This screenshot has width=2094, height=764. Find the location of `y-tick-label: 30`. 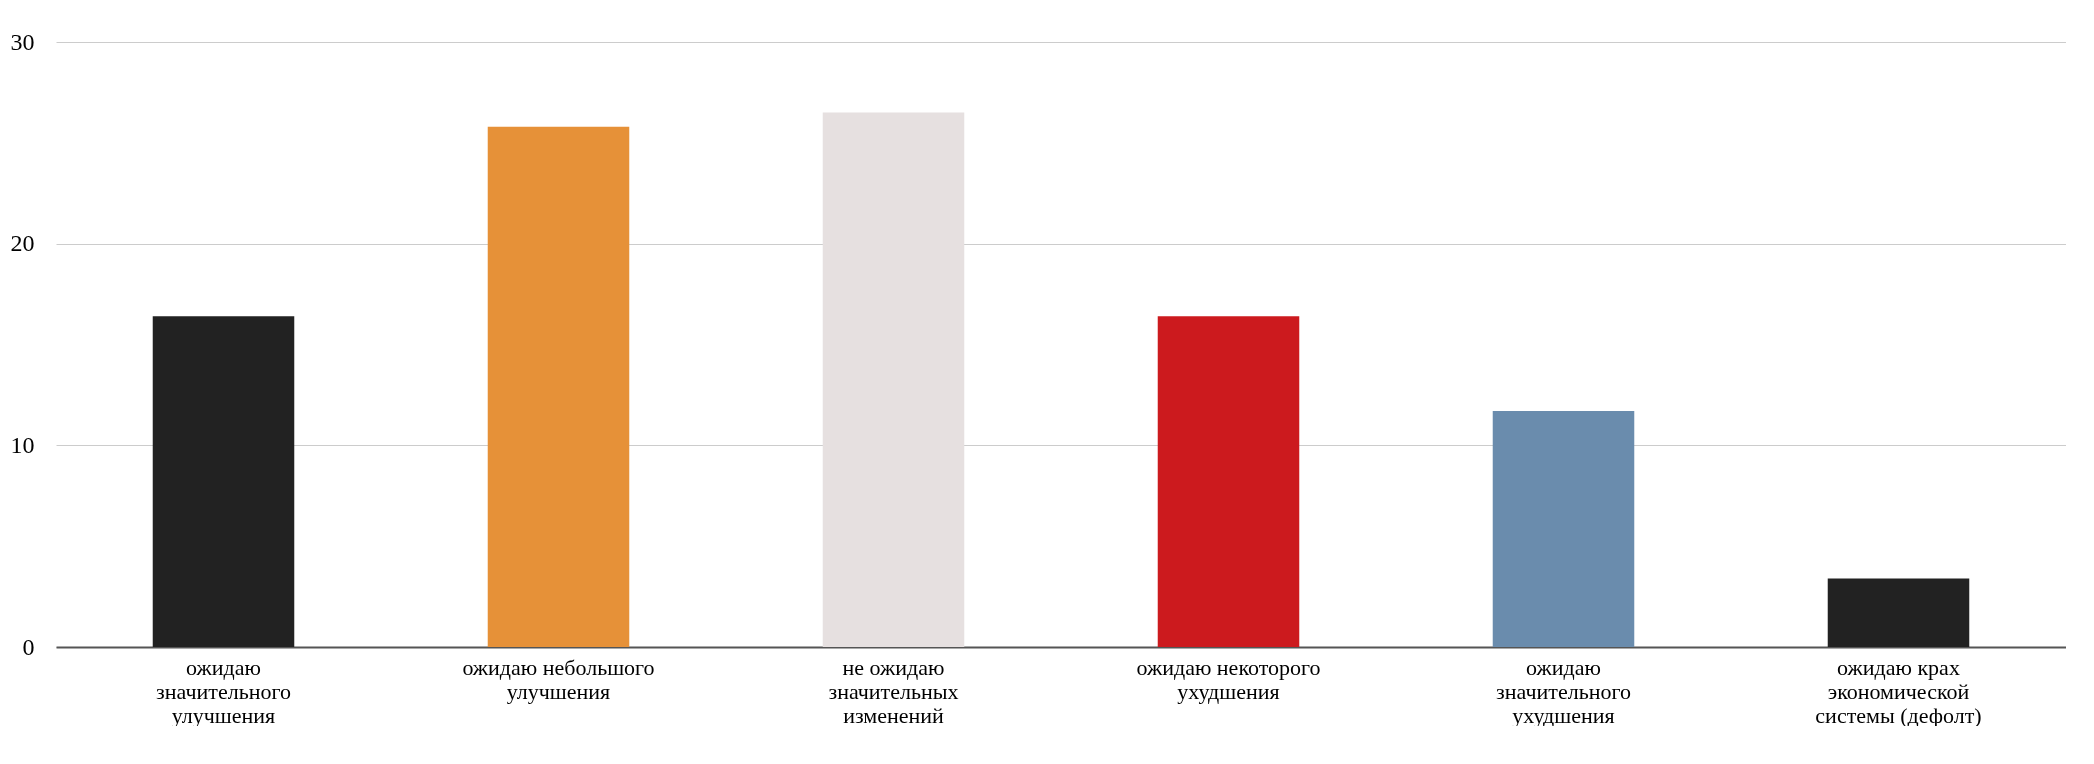

y-tick-label: 30 is located at coordinates (22, 41).